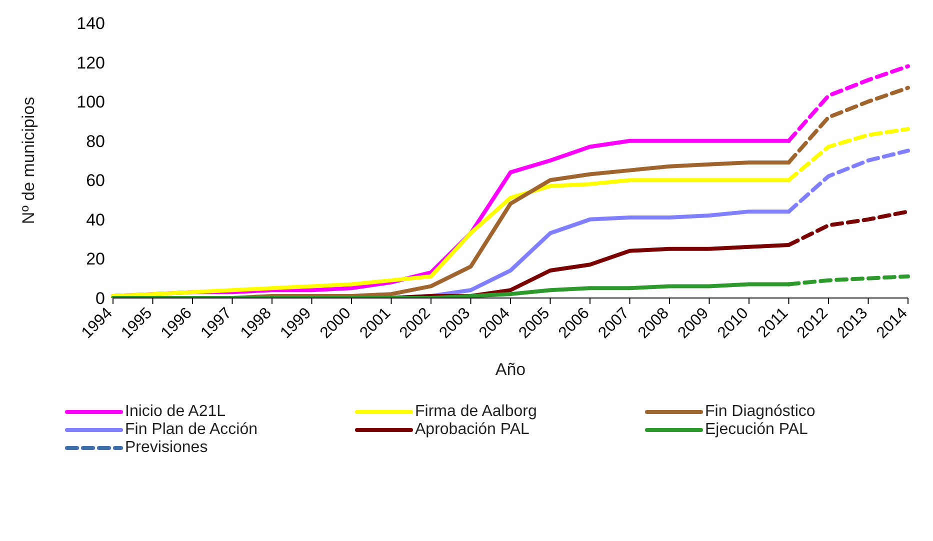  What do you see at coordinates (100, 298) in the screenshot?
I see `y-tick-label: 0` at bounding box center [100, 298].